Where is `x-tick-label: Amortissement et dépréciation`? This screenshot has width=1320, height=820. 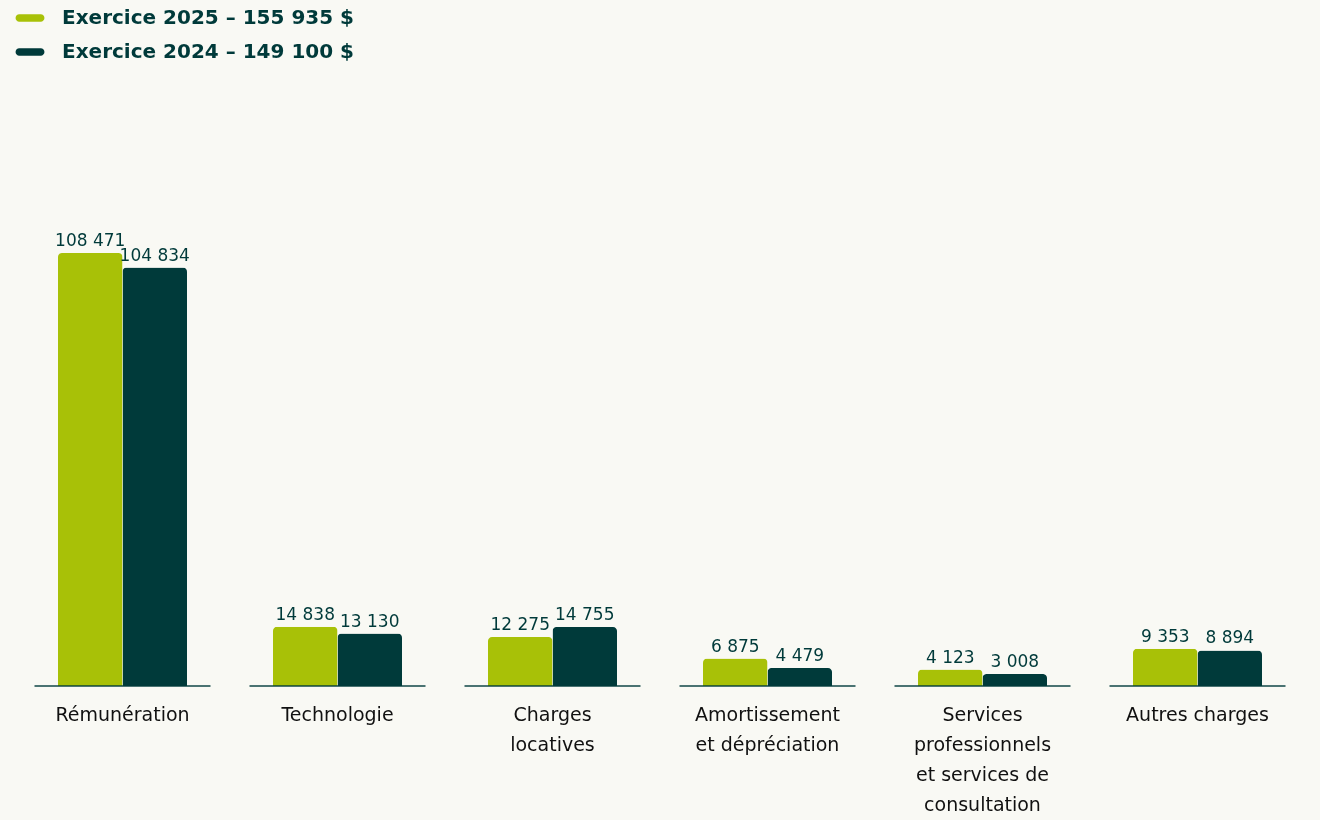
x-tick-label: Amortissement et dépréciation is located at coordinates (767, 729).